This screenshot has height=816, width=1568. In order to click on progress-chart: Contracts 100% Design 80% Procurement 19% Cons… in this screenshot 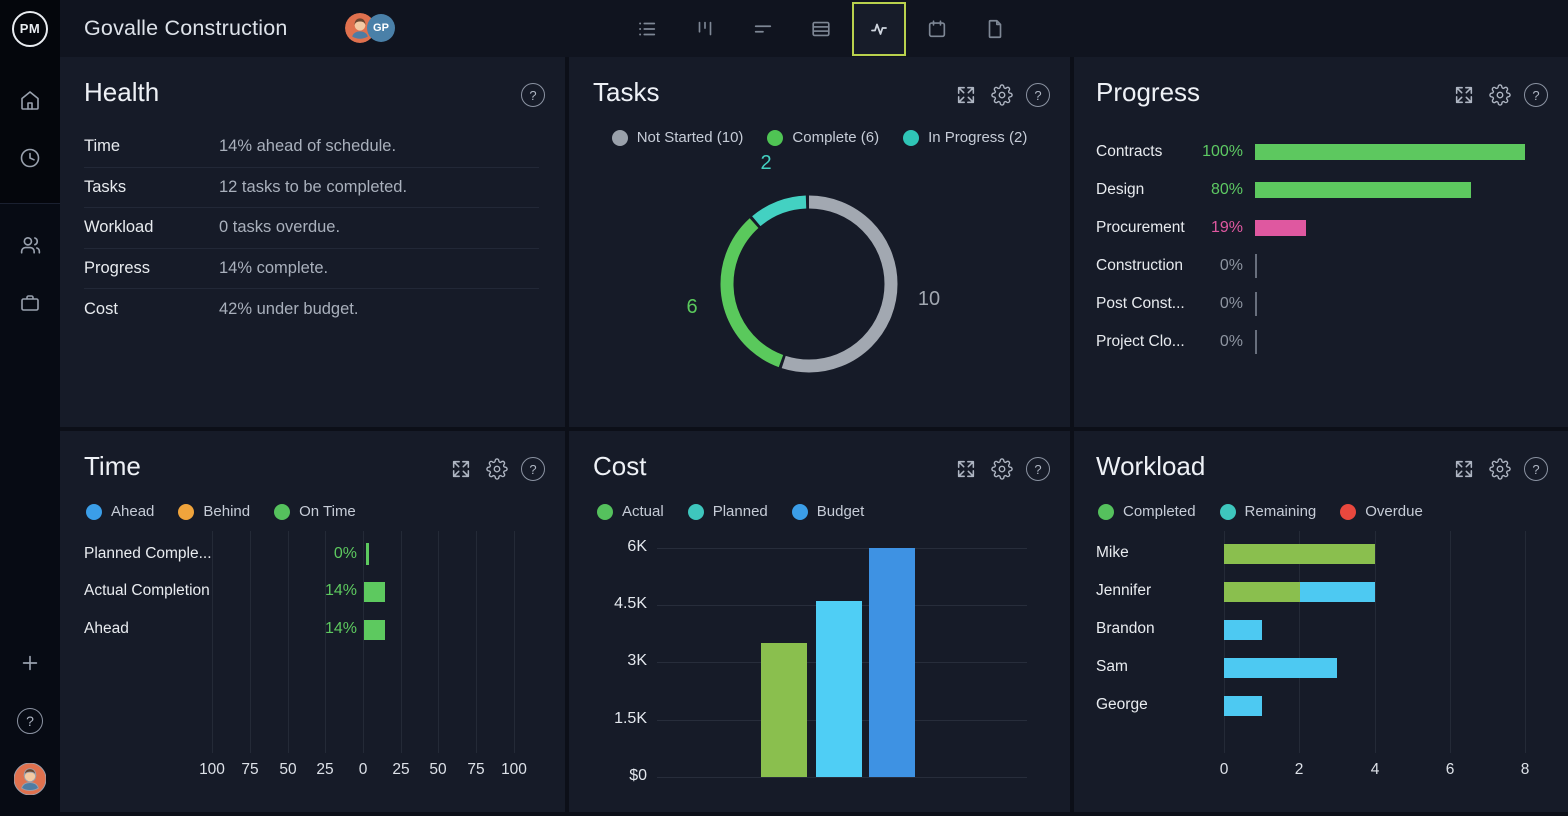, I will do `click(1321, 247)`.